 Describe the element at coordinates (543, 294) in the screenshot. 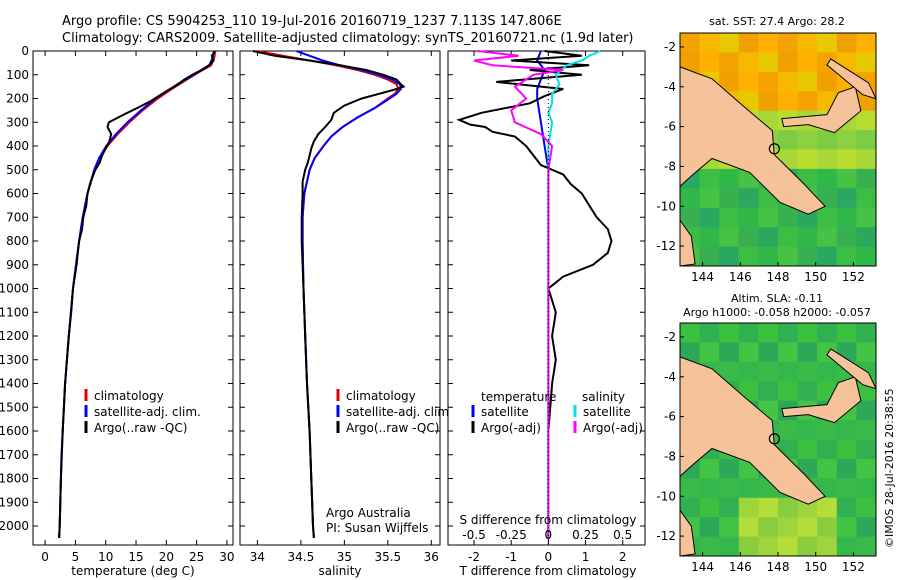

I see `series-line-temperature-satellite` at that location.